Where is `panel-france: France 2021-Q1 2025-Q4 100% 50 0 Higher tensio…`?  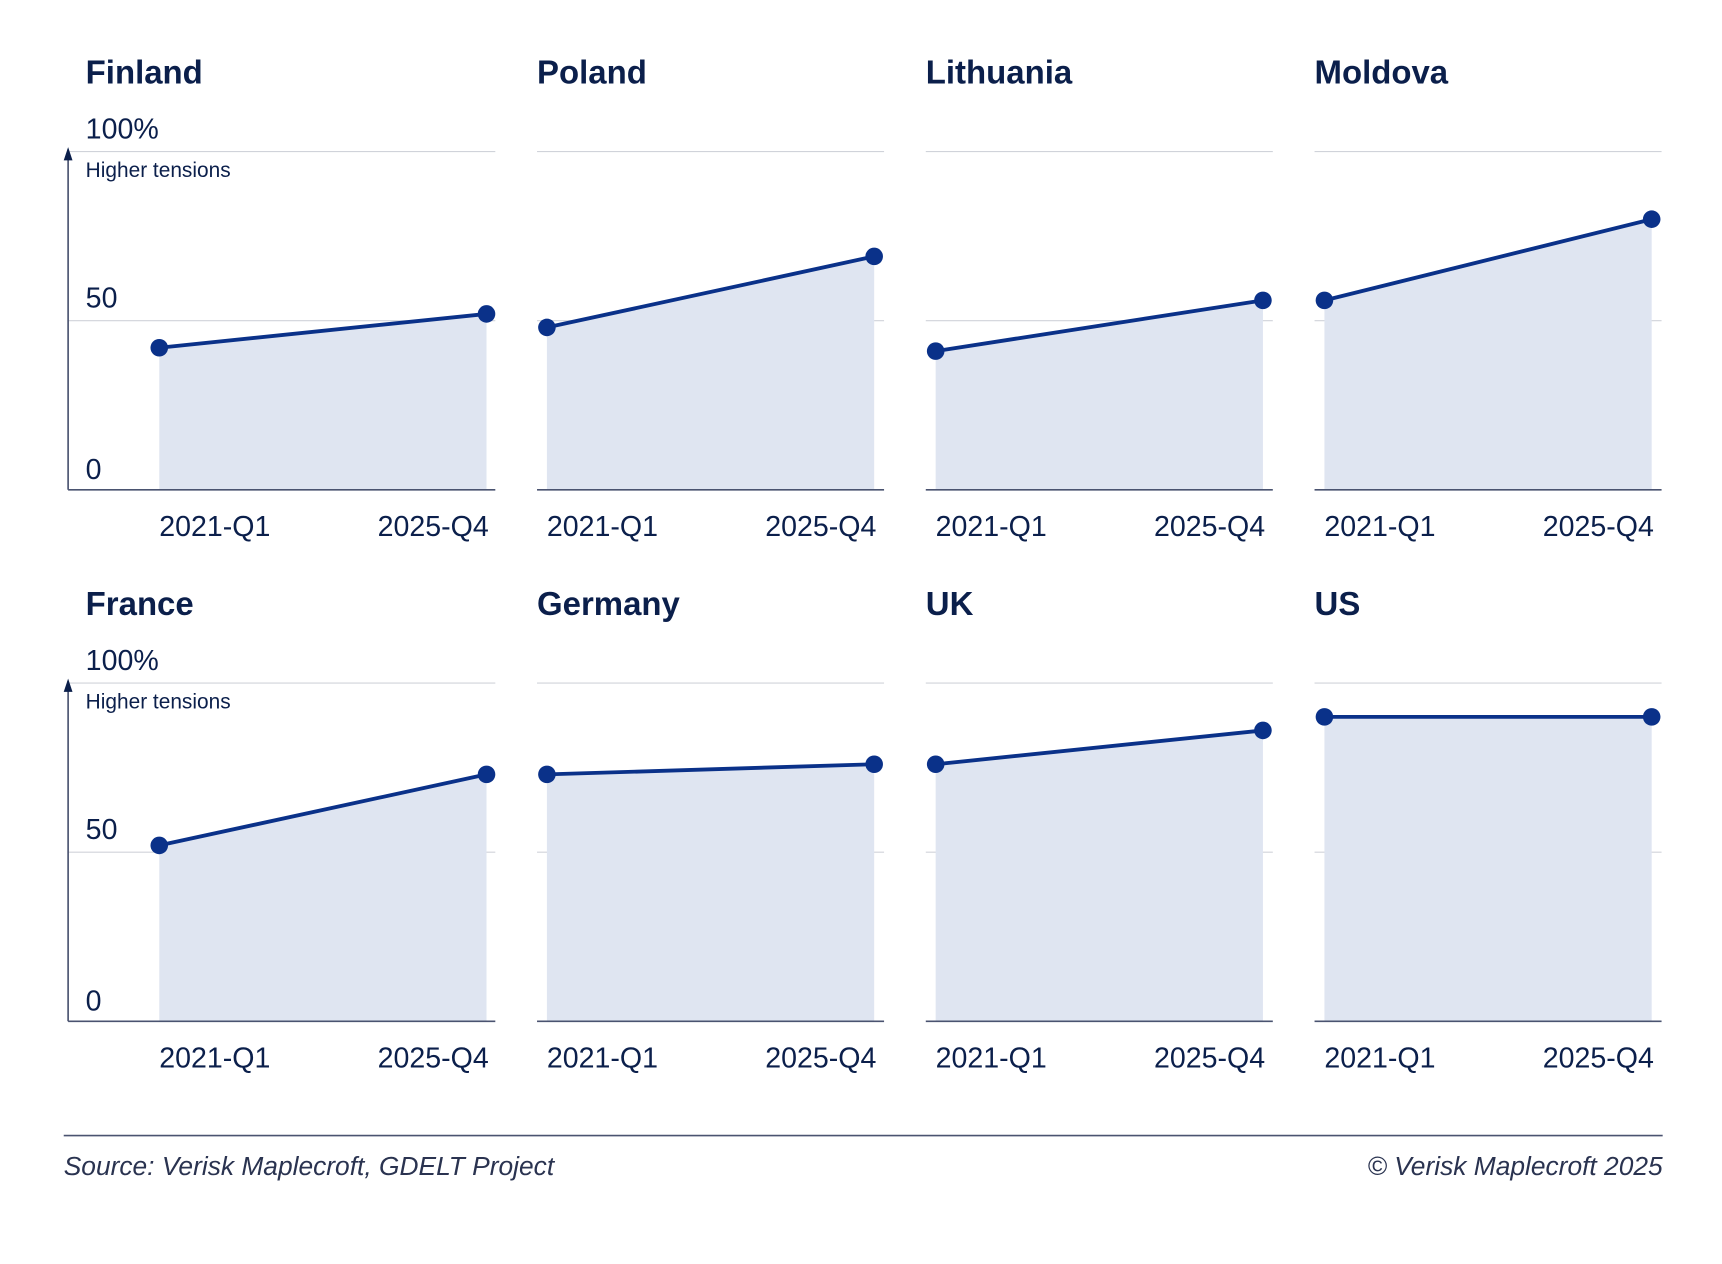 panel-france: France 2021-Q1 2025-Q4 100% 50 0 Higher tensio… is located at coordinates (279, 829).